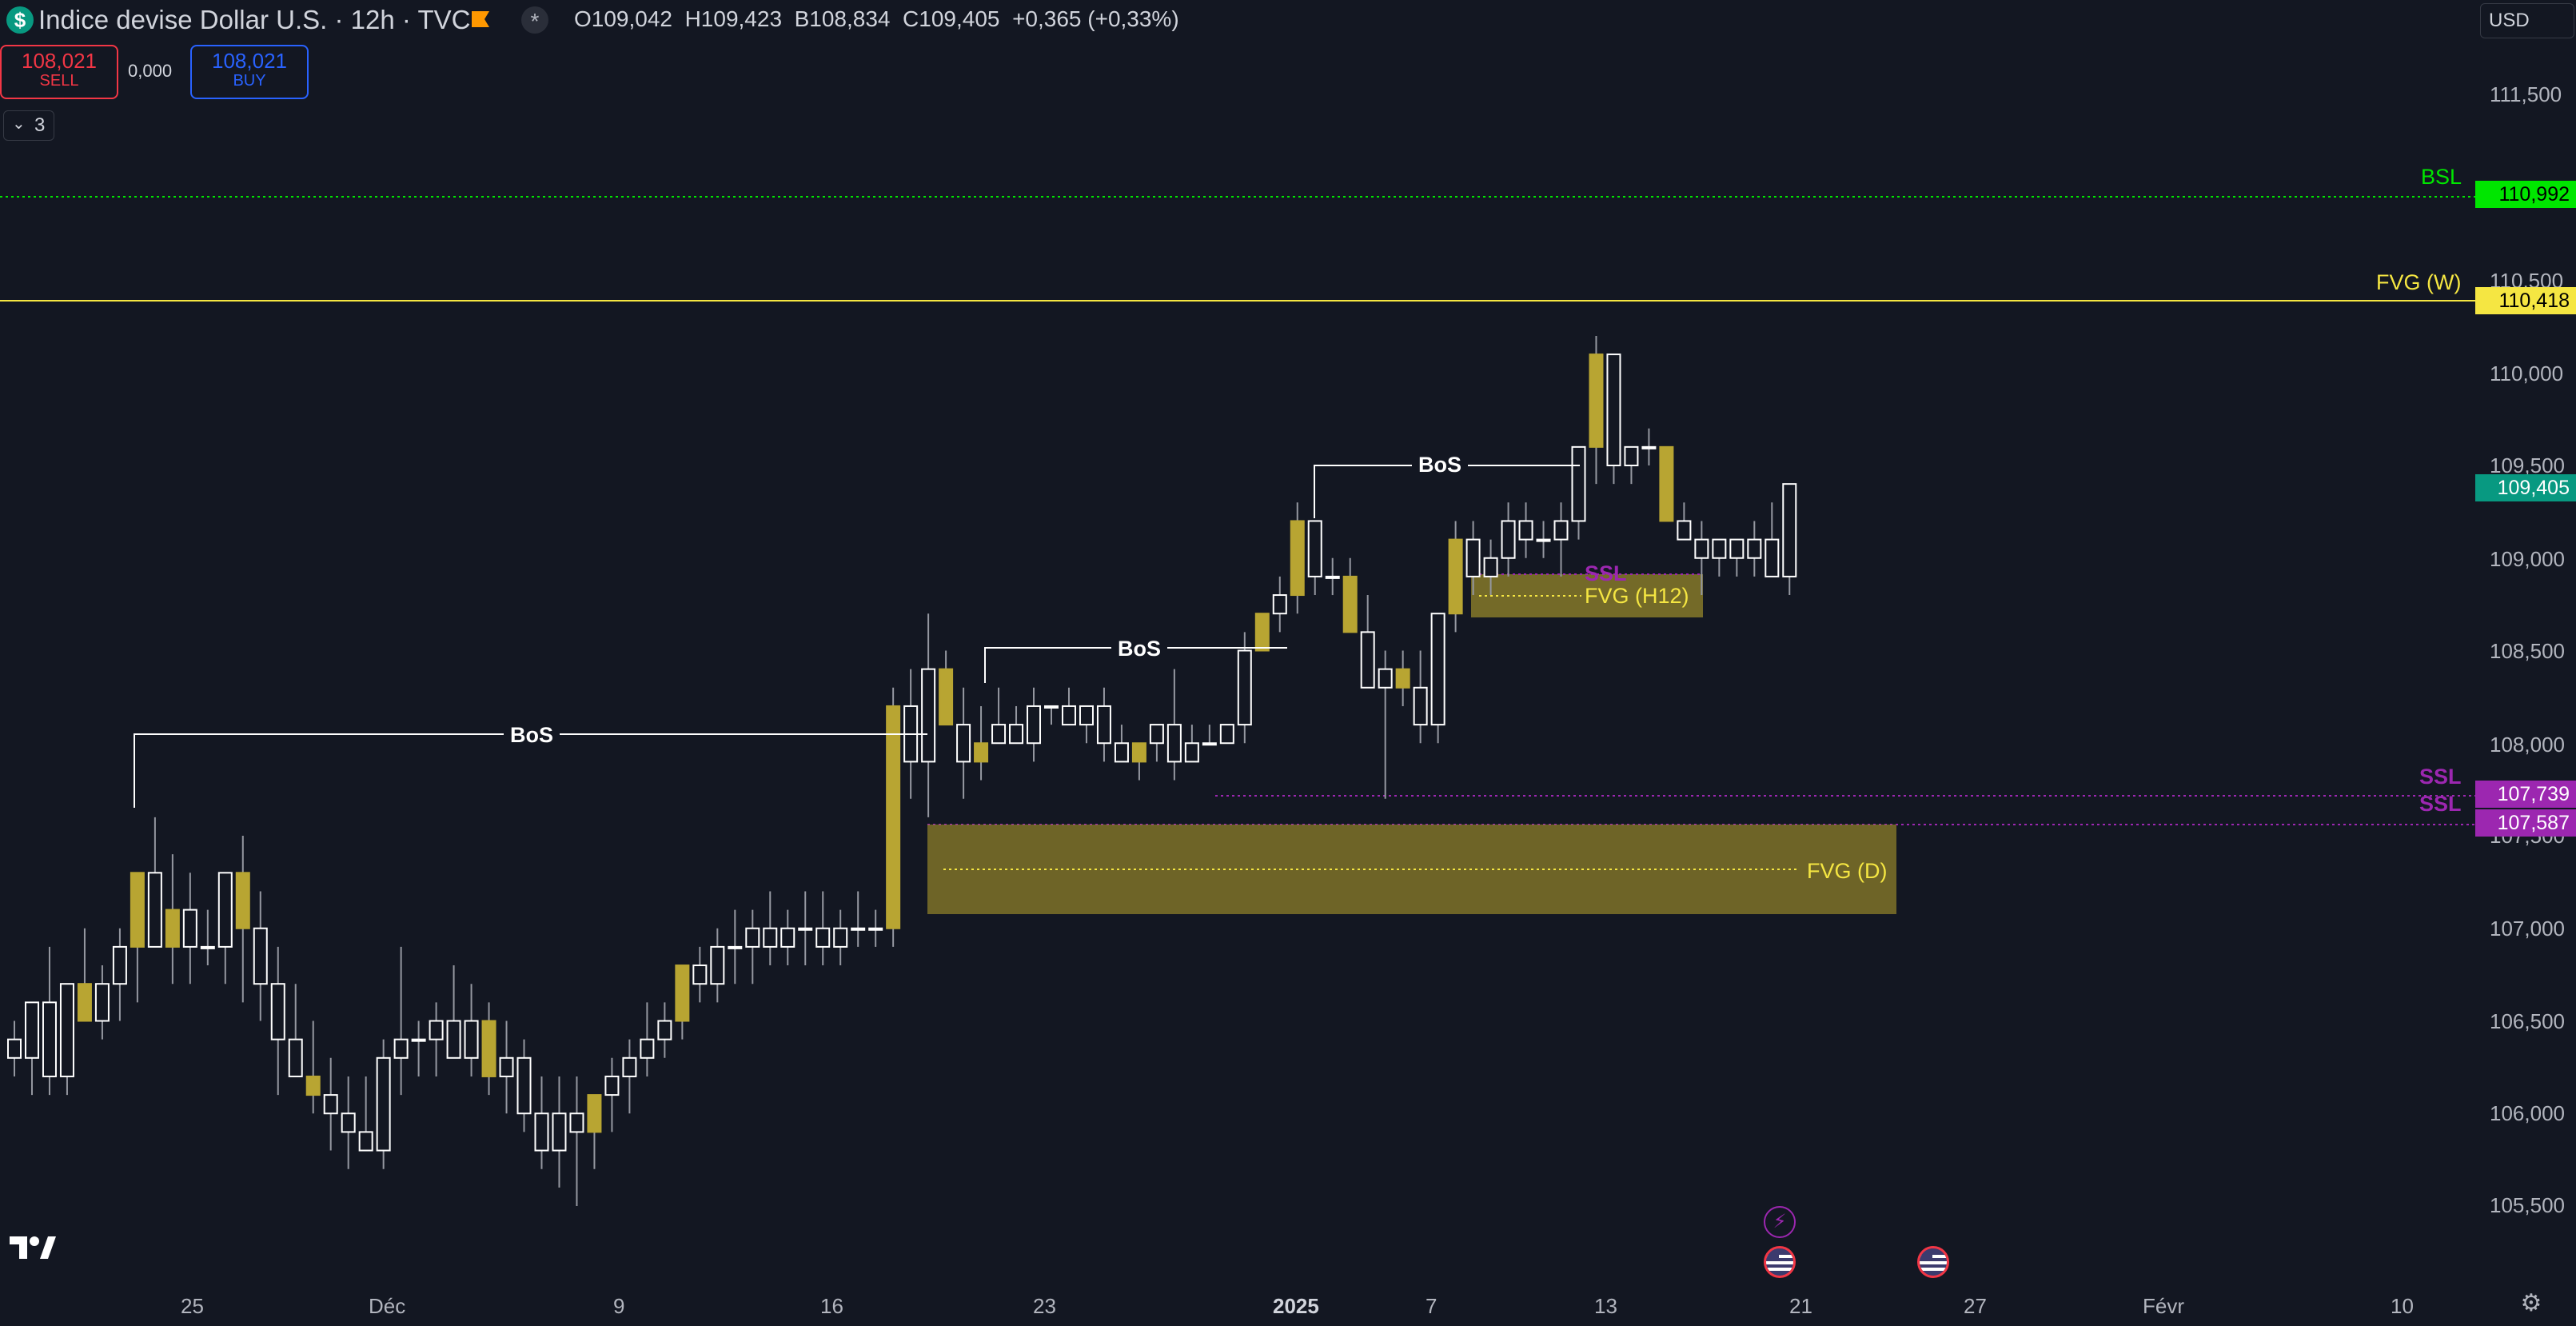  I want to click on currency-selector: USD, so click(2527, 20).